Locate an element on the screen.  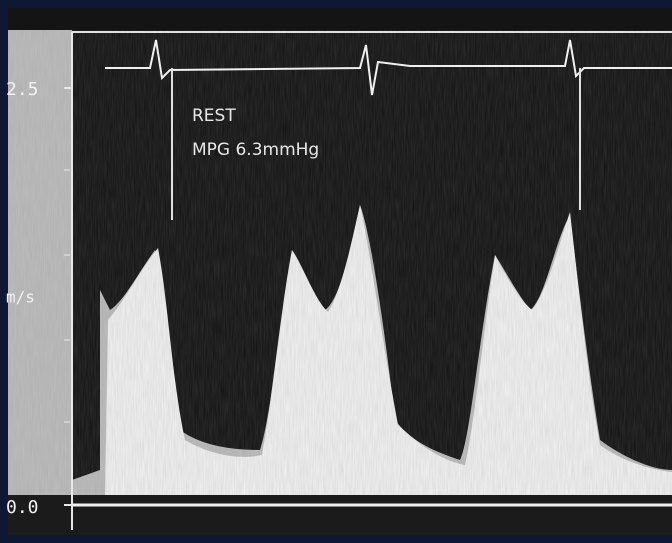
ecg-trace is located at coordinates (388, 67).